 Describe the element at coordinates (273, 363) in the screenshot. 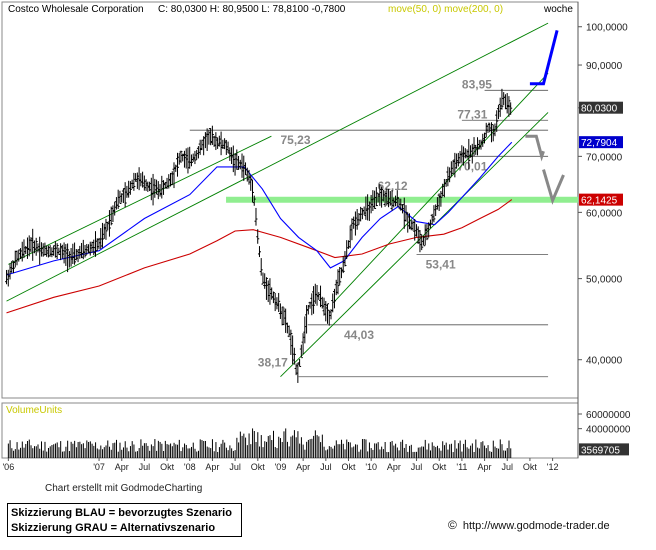

I see `level-label: 38,17` at that location.